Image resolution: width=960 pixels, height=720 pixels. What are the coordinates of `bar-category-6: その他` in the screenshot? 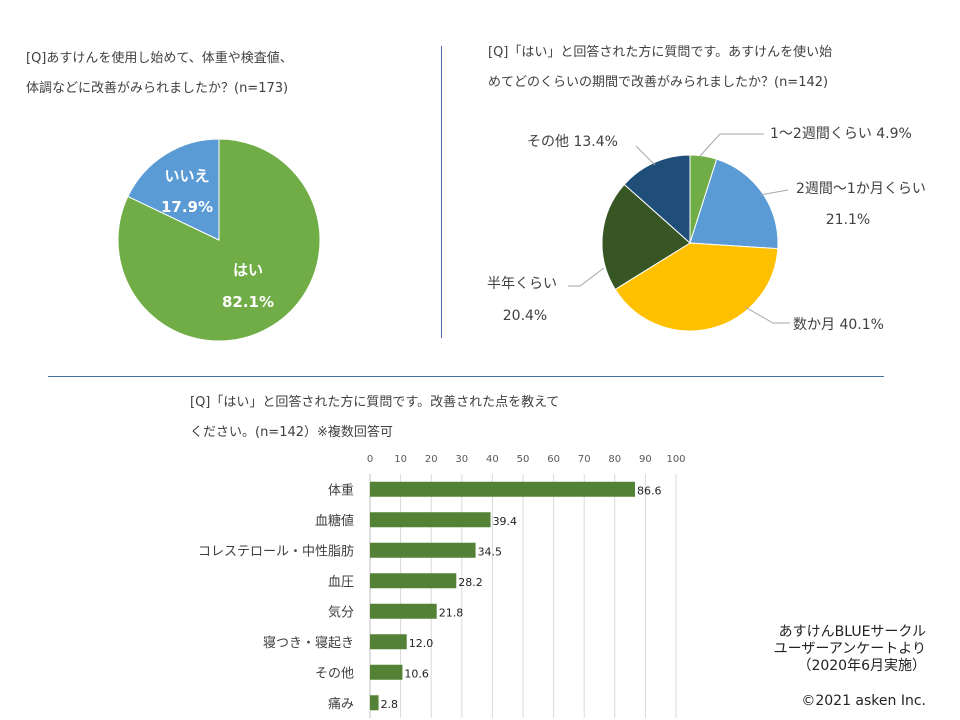 It's located at (334, 673).